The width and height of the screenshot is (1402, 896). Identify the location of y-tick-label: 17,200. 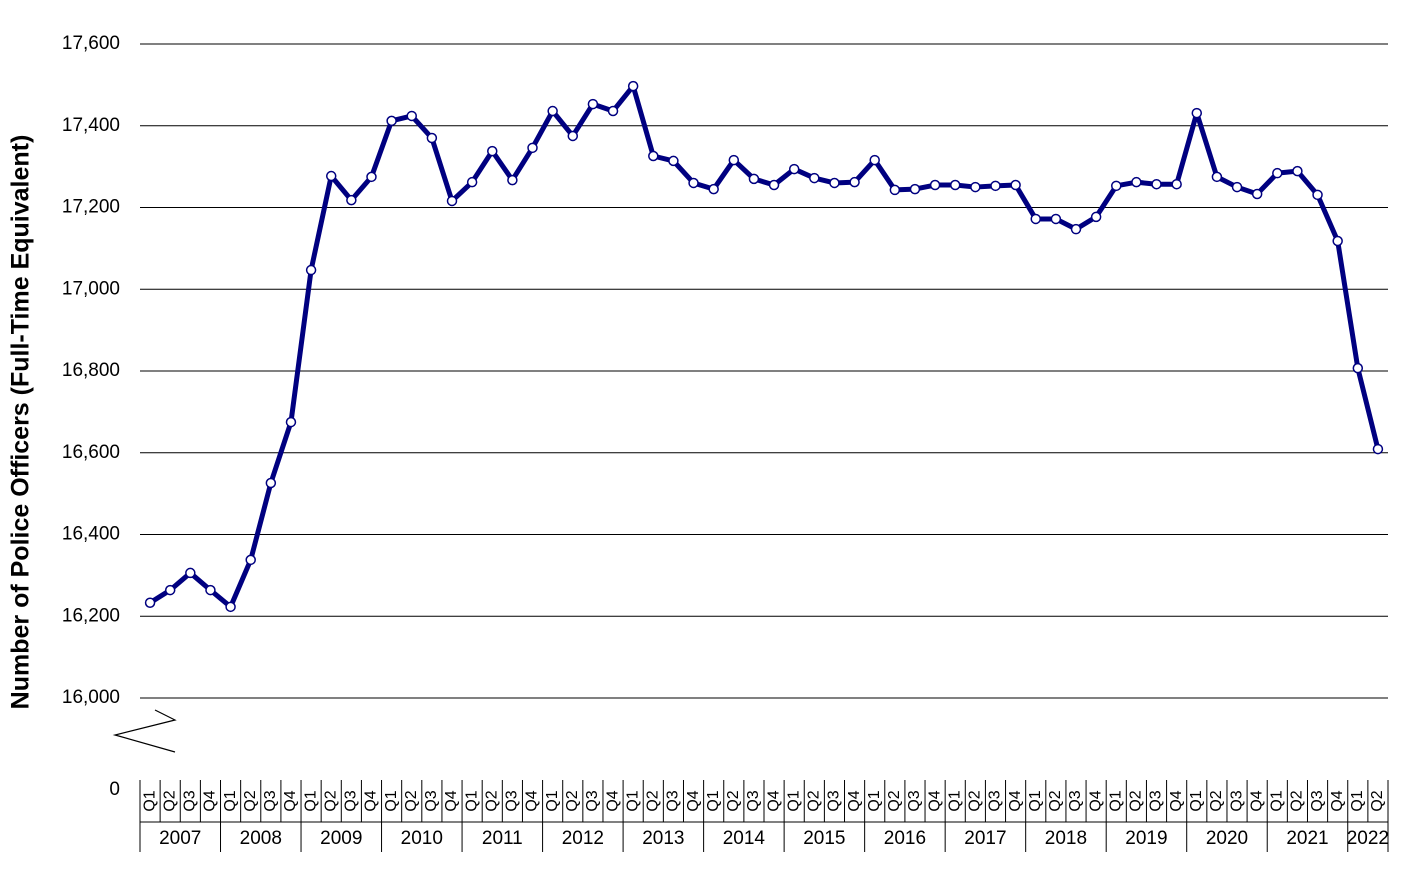
(91, 207).